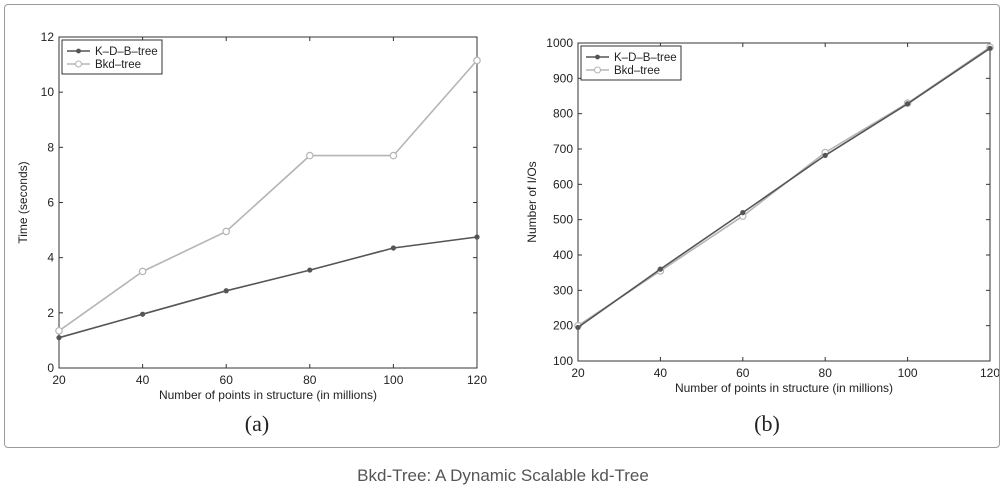  Describe the element at coordinates (477, 380) in the screenshot. I see `chart-a-x-tick-label: 120` at that location.